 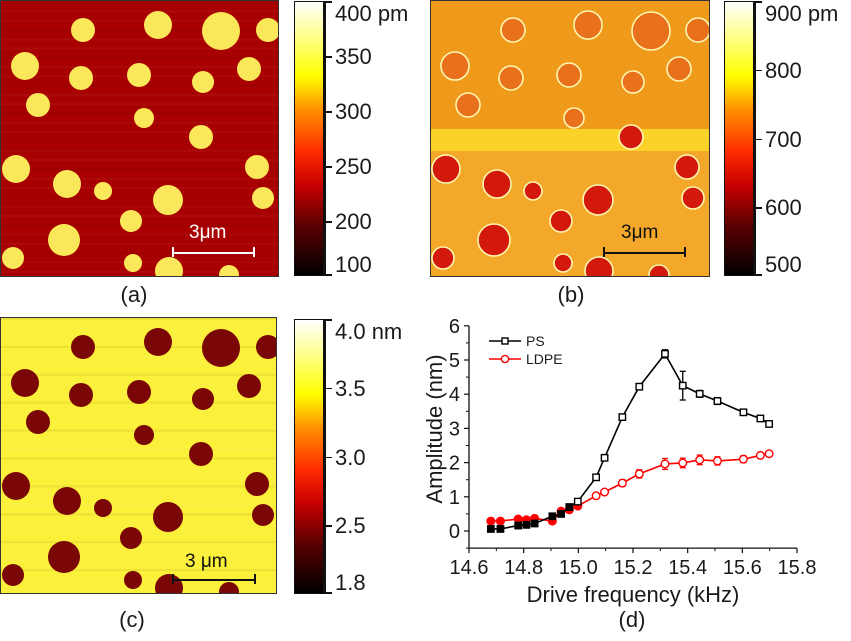 I want to click on colorbar-a-axis, so click(x=325, y=138).